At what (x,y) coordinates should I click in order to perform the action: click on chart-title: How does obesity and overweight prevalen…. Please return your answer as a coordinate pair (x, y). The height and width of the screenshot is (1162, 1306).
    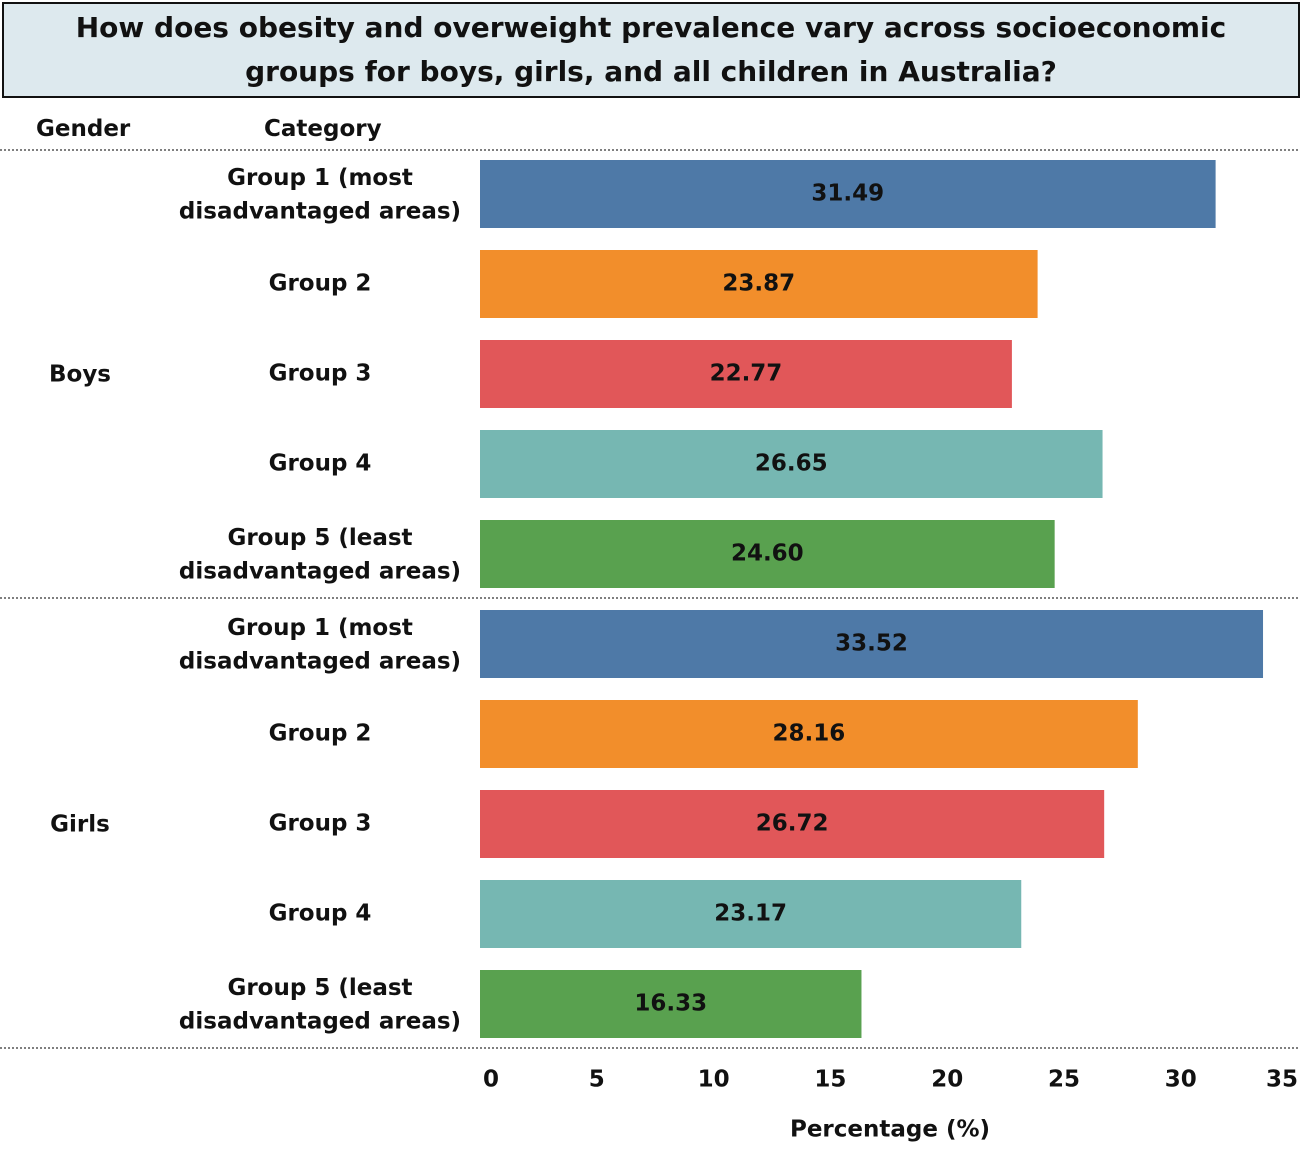
    Looking at the image, I should click on (651, 50).